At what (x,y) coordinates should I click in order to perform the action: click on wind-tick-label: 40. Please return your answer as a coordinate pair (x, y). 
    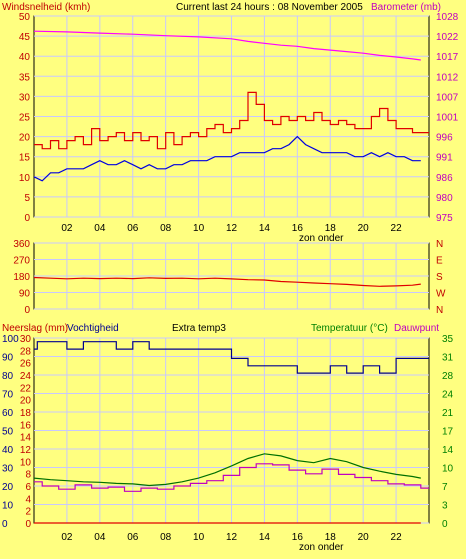
    Looking at the image, I should click on (25, 57).